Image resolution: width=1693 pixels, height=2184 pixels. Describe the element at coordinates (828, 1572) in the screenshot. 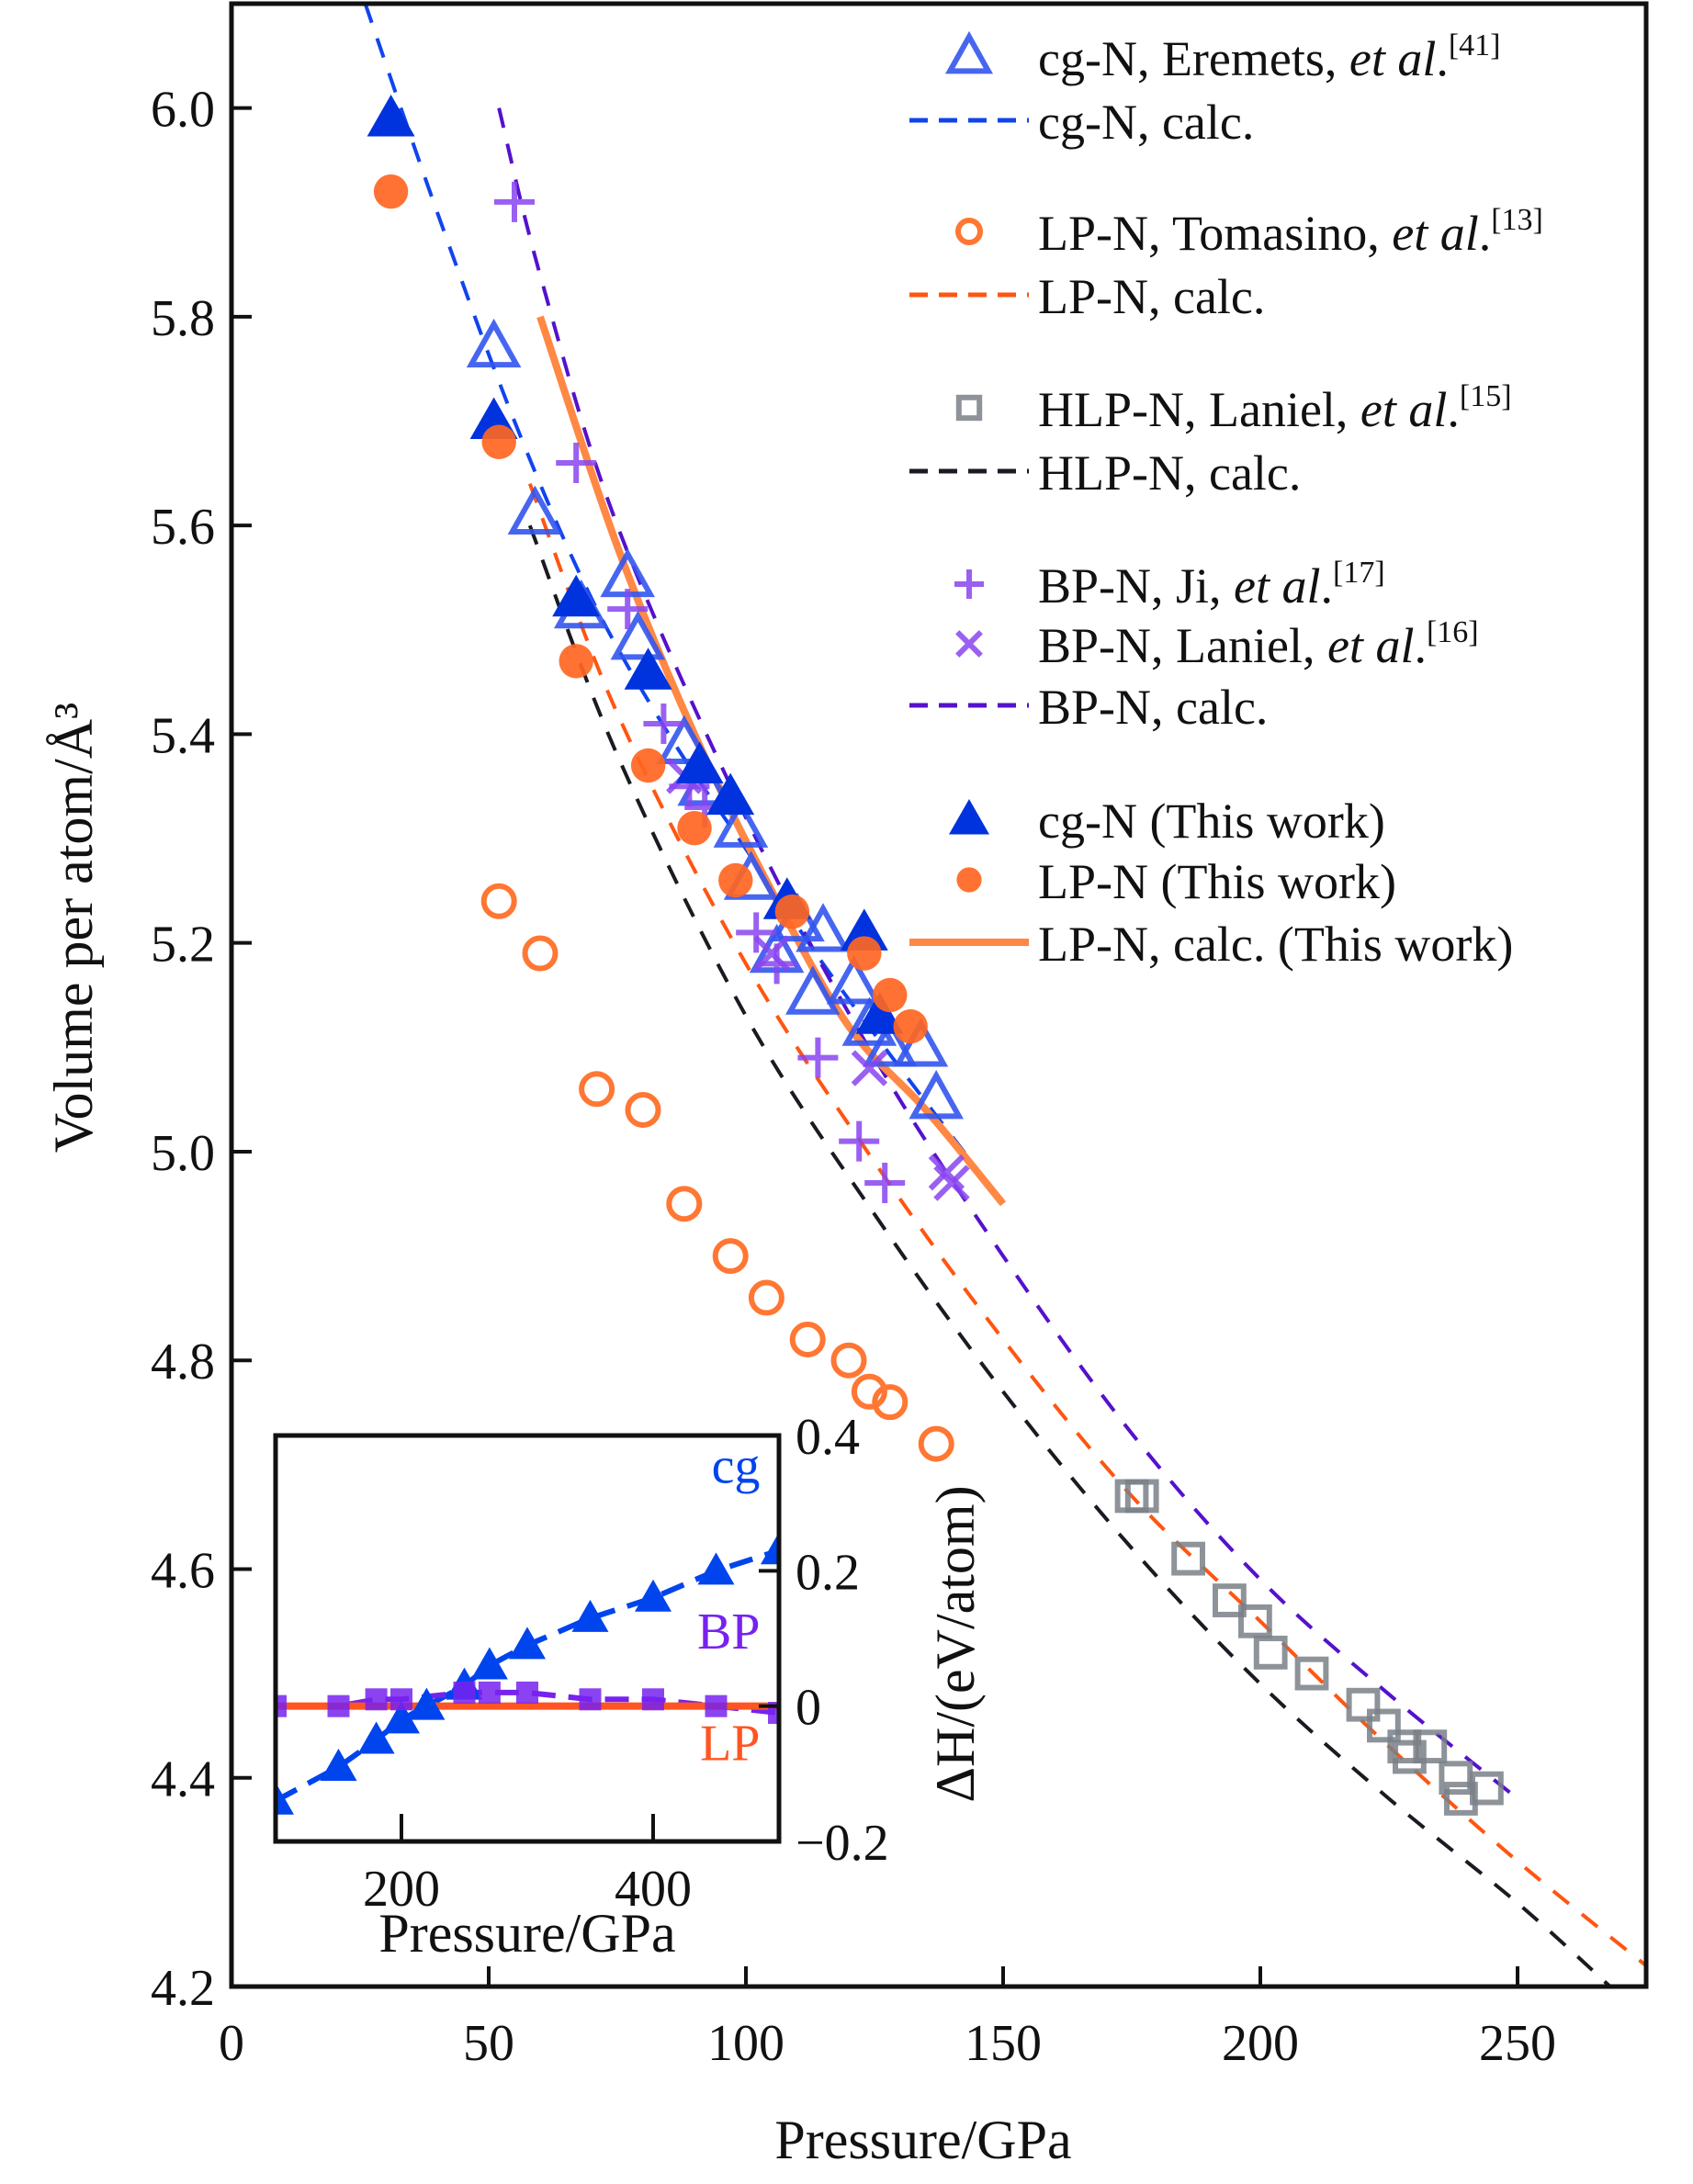

I see `inset-y-tick-label: 0.2` at that location.